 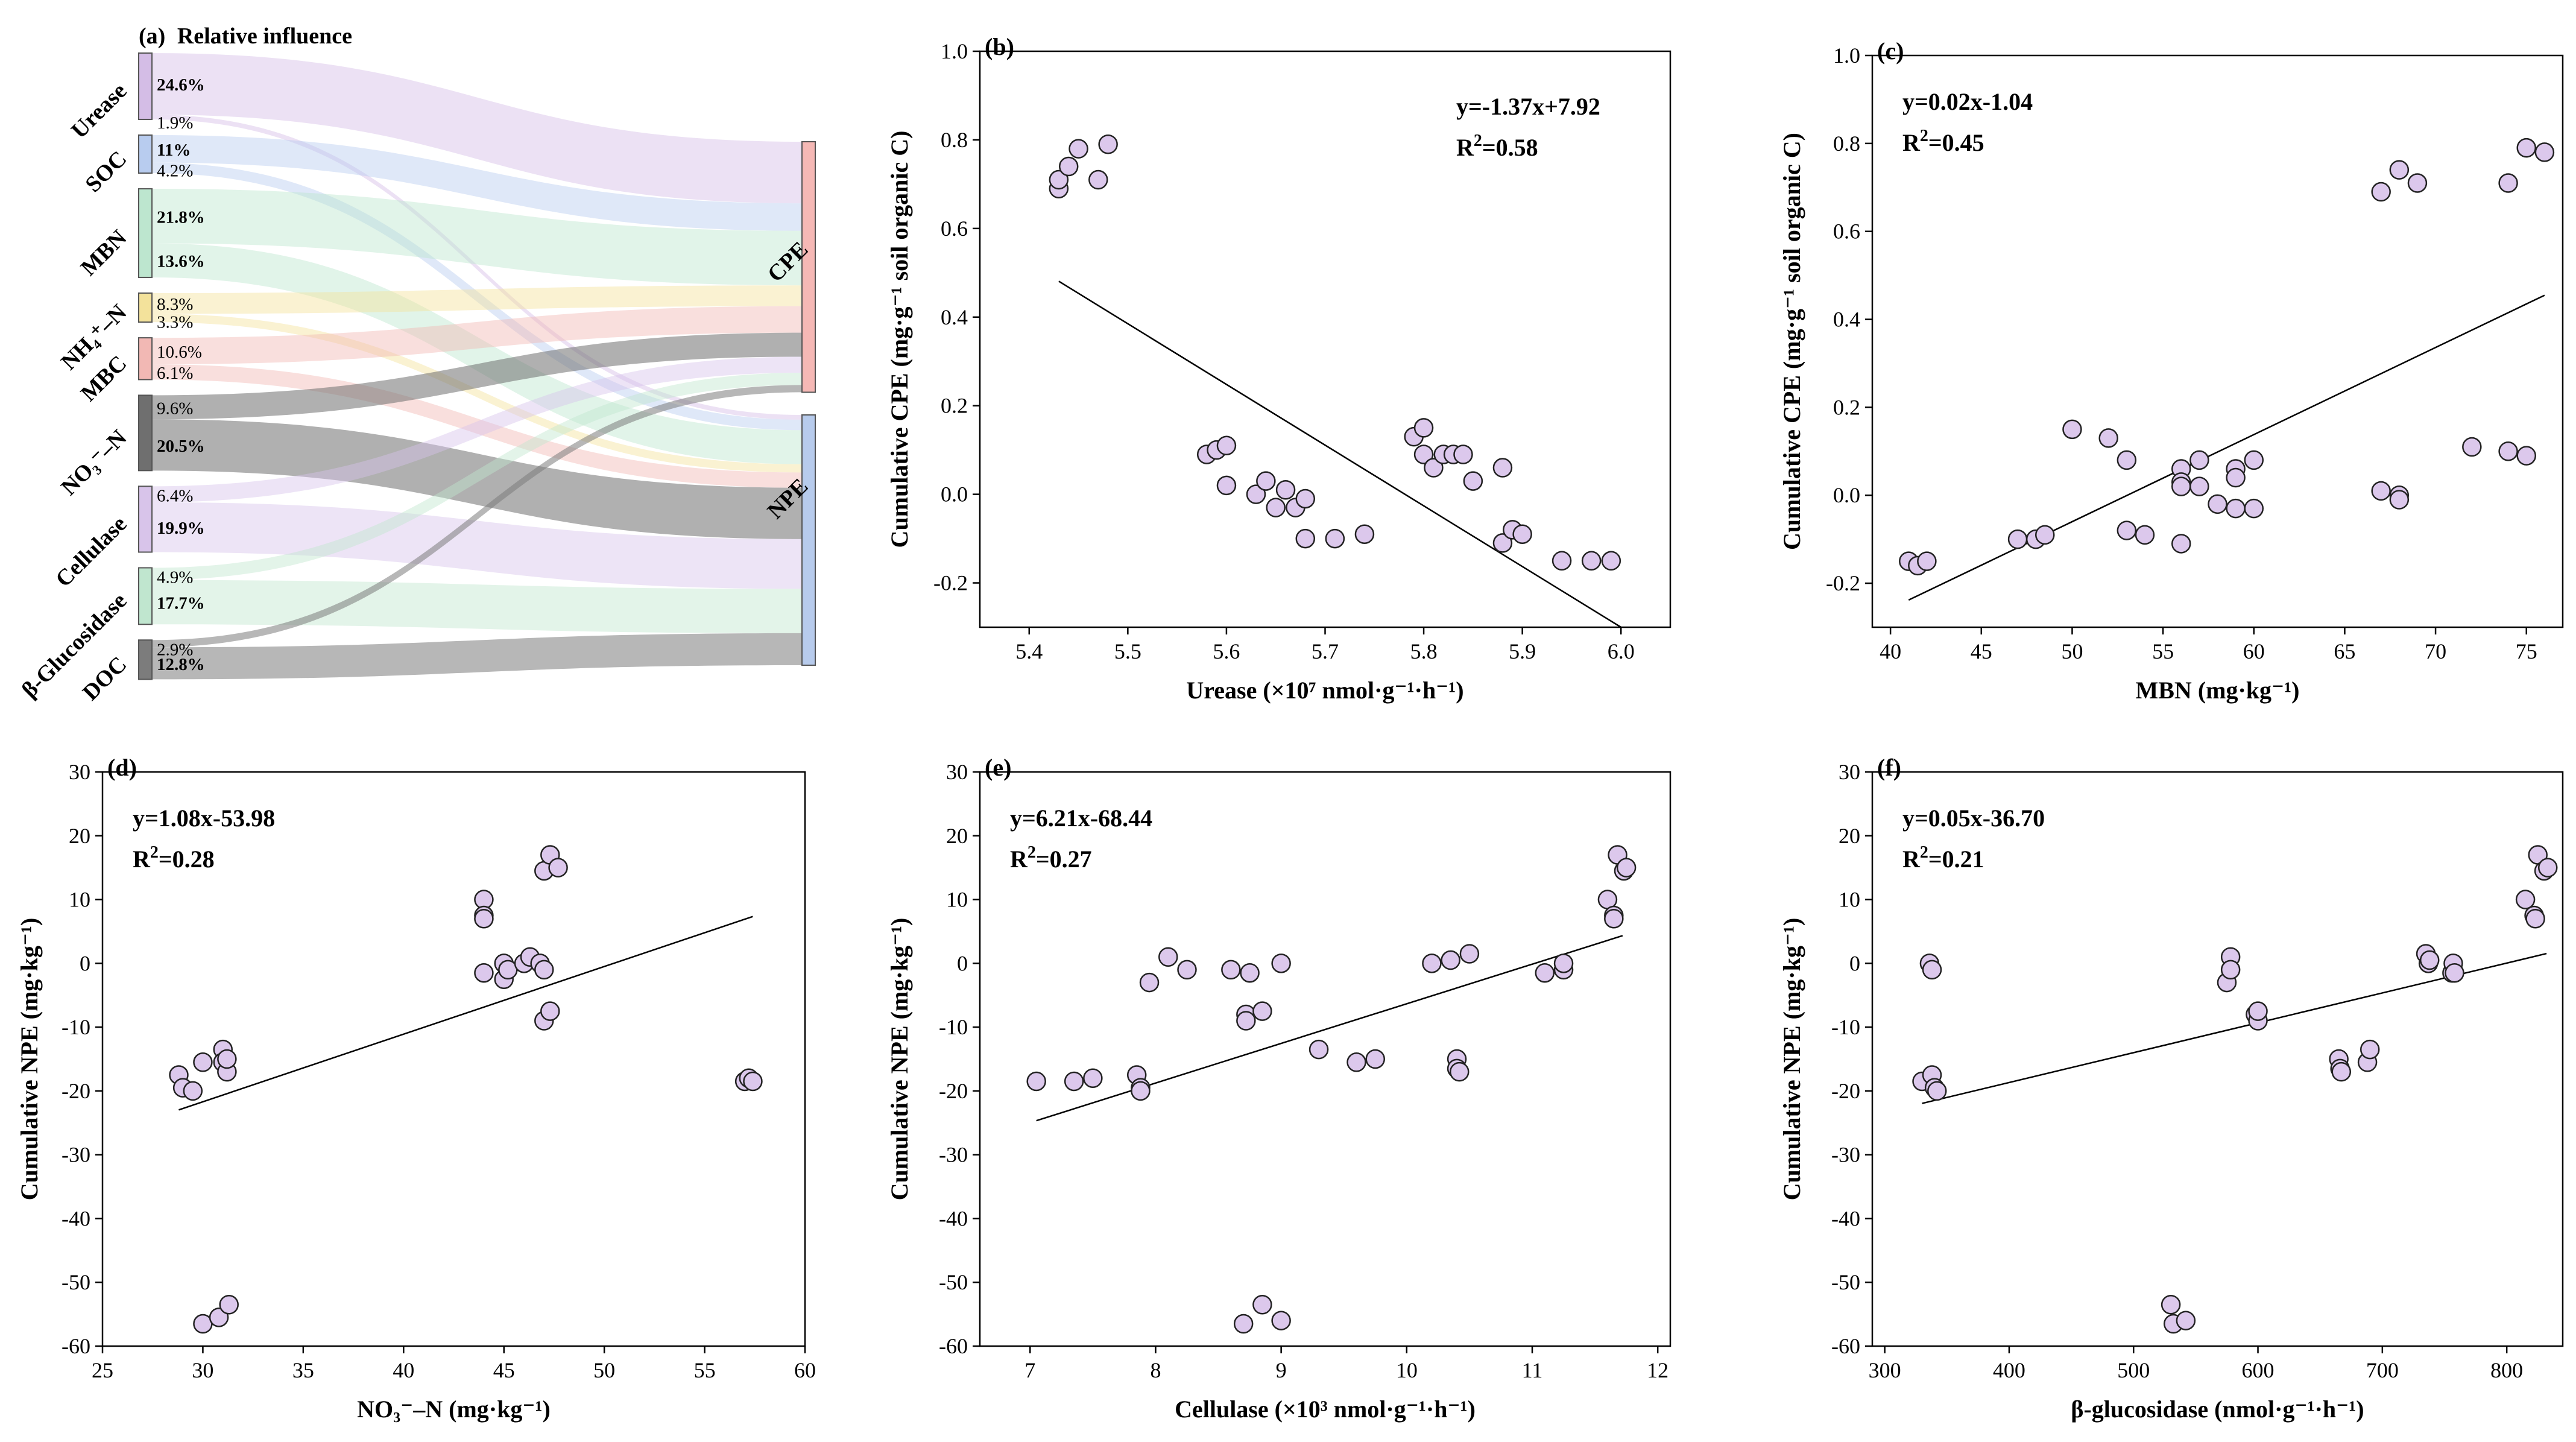 I want to click on sankey-link-nh4-cpe, so click(x=477, y=299).